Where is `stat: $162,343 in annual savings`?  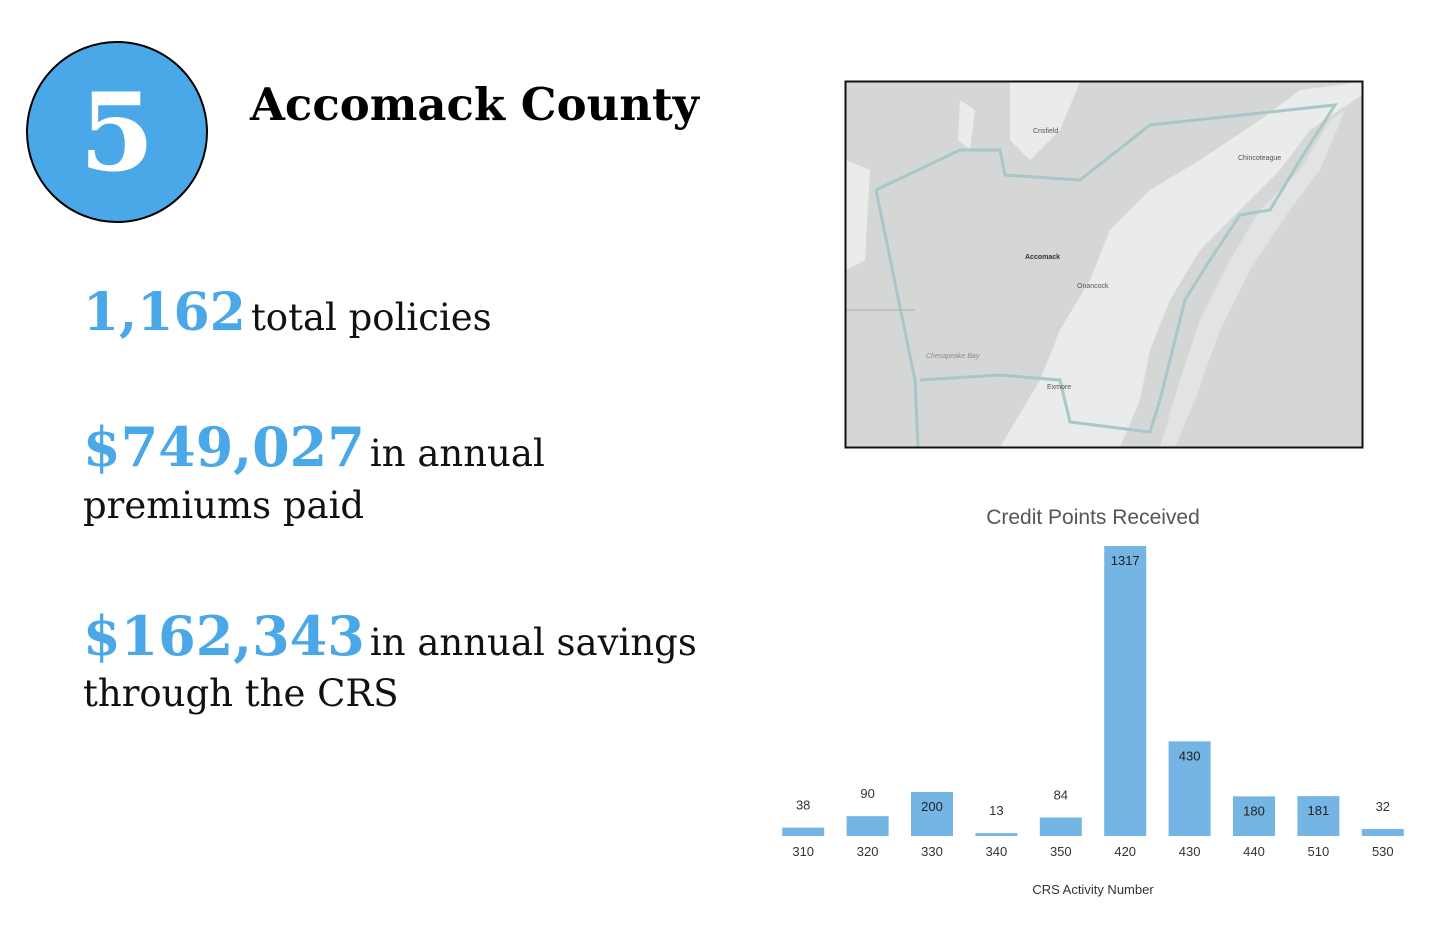
stat: $162,343 in annual savings is located at coordinates (390, 636).